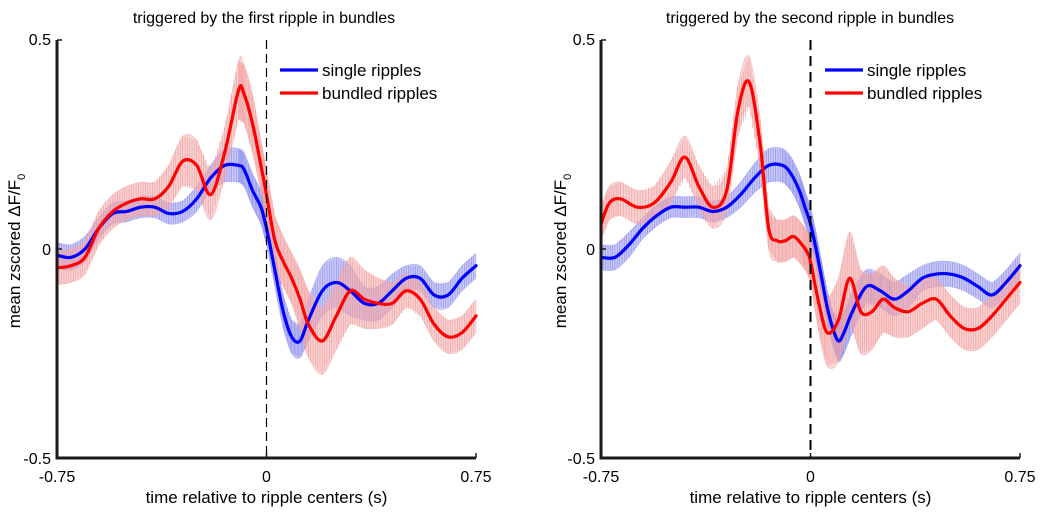  Describe the element at coordinates (810, 252) in the screenshot. I see `series-line-single-ripples` at that location.